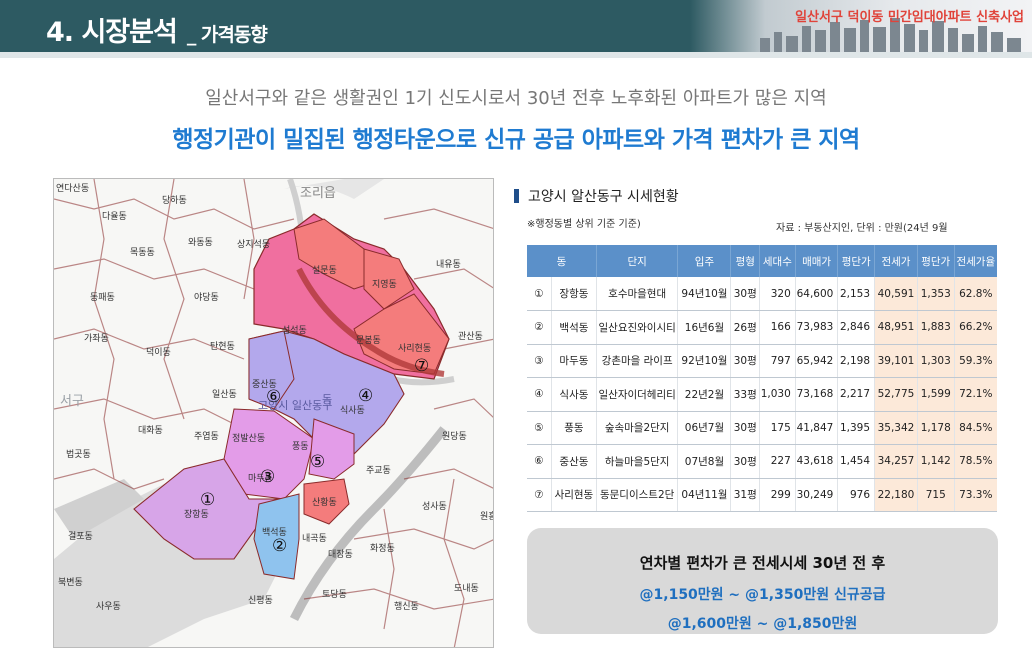 The width and height of the screenshot is (1032, 672). What do you see at coordinates (70, 582) in the screenshot?
I see `map-label: 북변동` at bounding box center [70, 582].